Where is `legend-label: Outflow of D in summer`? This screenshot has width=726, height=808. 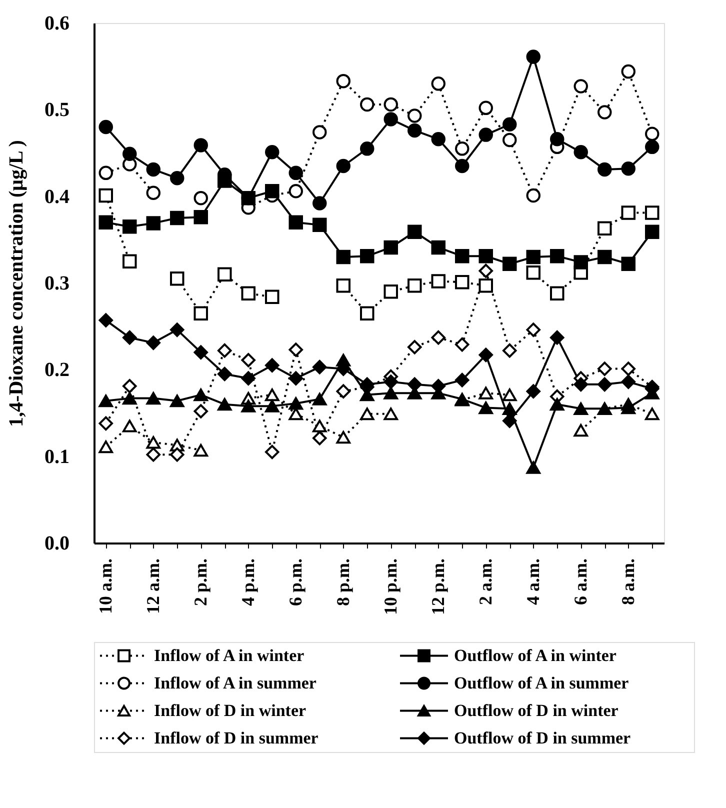
legend-label: Outflow of D in summer is located at coordinates (543, 738).